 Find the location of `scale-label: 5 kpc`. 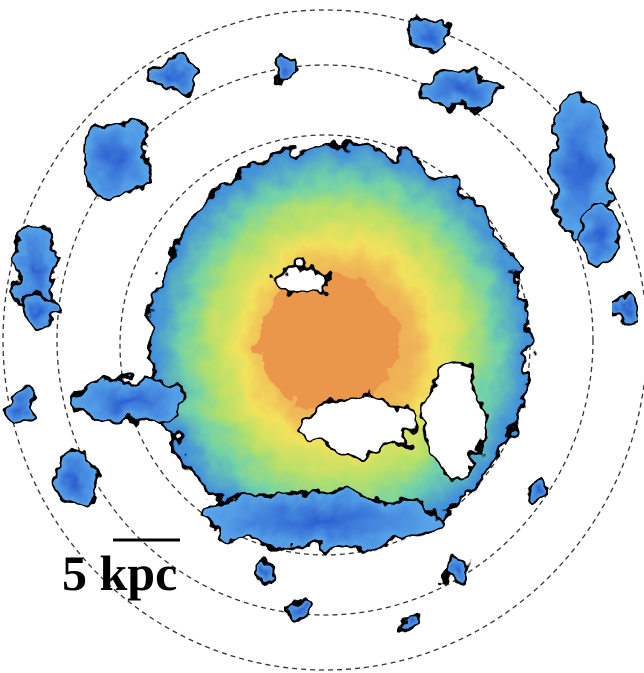

scale-label: 5 kpc is located at coordinates (119, 573).